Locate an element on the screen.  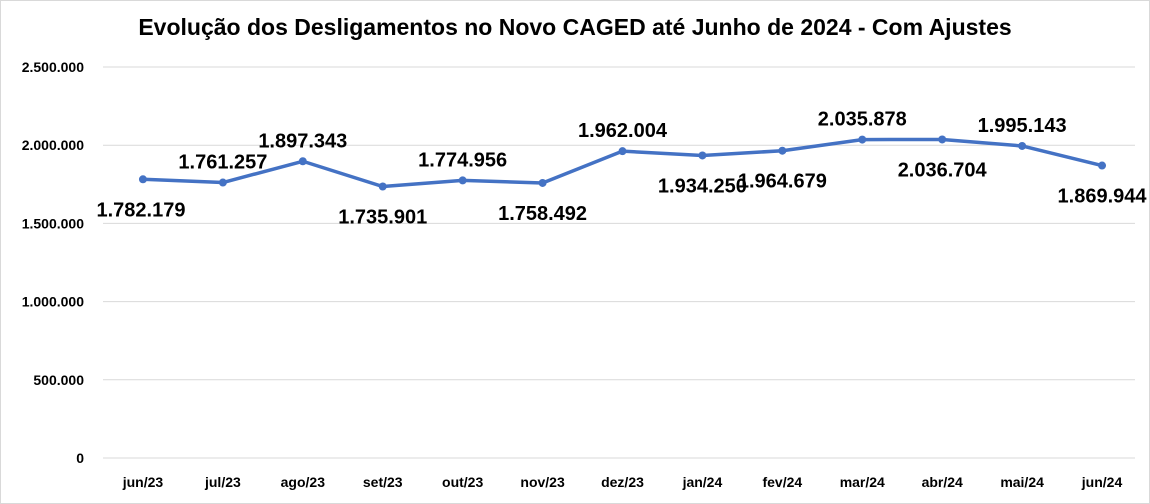
y-tick-label: 0 is located at coordinates (80, 458).